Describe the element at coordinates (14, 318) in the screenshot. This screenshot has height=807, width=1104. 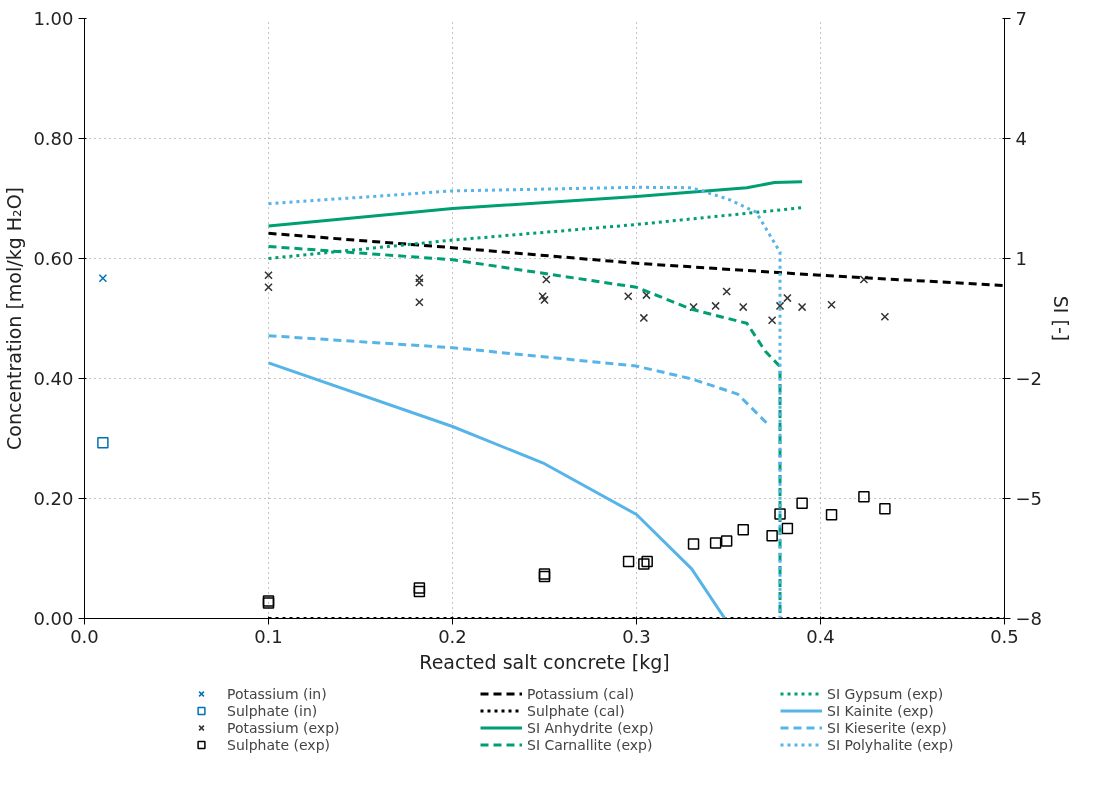
I see `y-axis-title: Concentration [mol/kg H₂O]` at that location.